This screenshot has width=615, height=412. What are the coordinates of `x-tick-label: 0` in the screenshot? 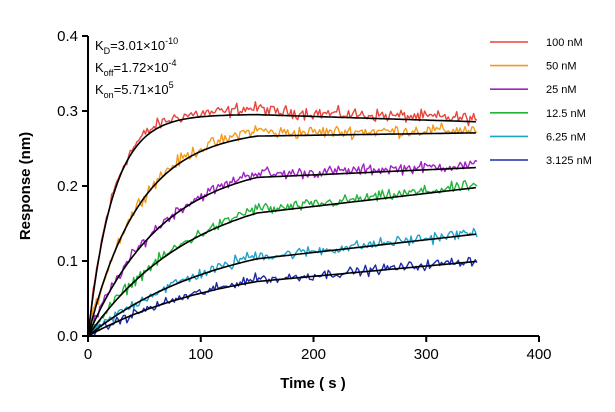 It's located at (88, 354).